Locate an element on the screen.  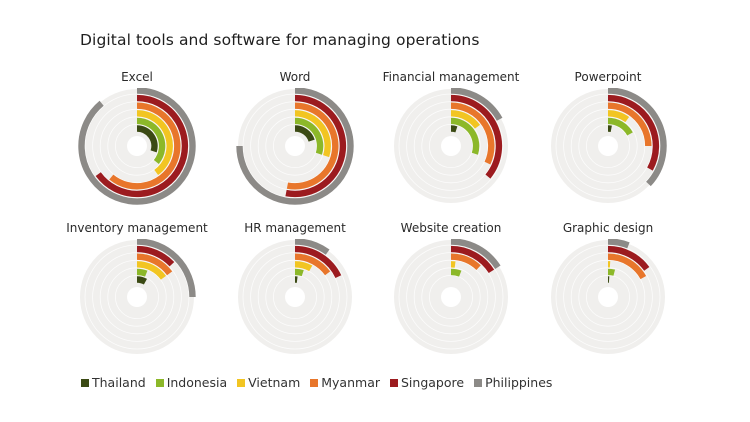
chart-label: HR management is located at coordinates (295, 228).